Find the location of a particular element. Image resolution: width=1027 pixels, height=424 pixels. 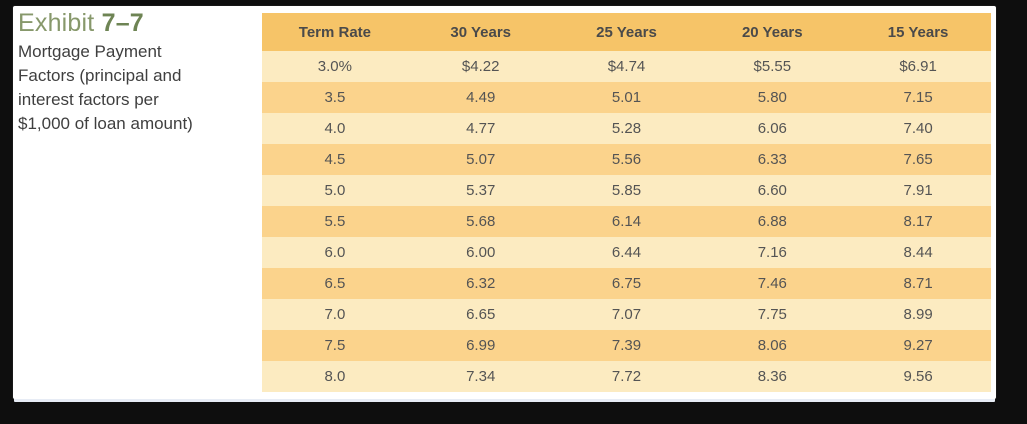

table-row: 3.5 4.49 5.01 5.80 7.15 is located at coordinates (626, 97).